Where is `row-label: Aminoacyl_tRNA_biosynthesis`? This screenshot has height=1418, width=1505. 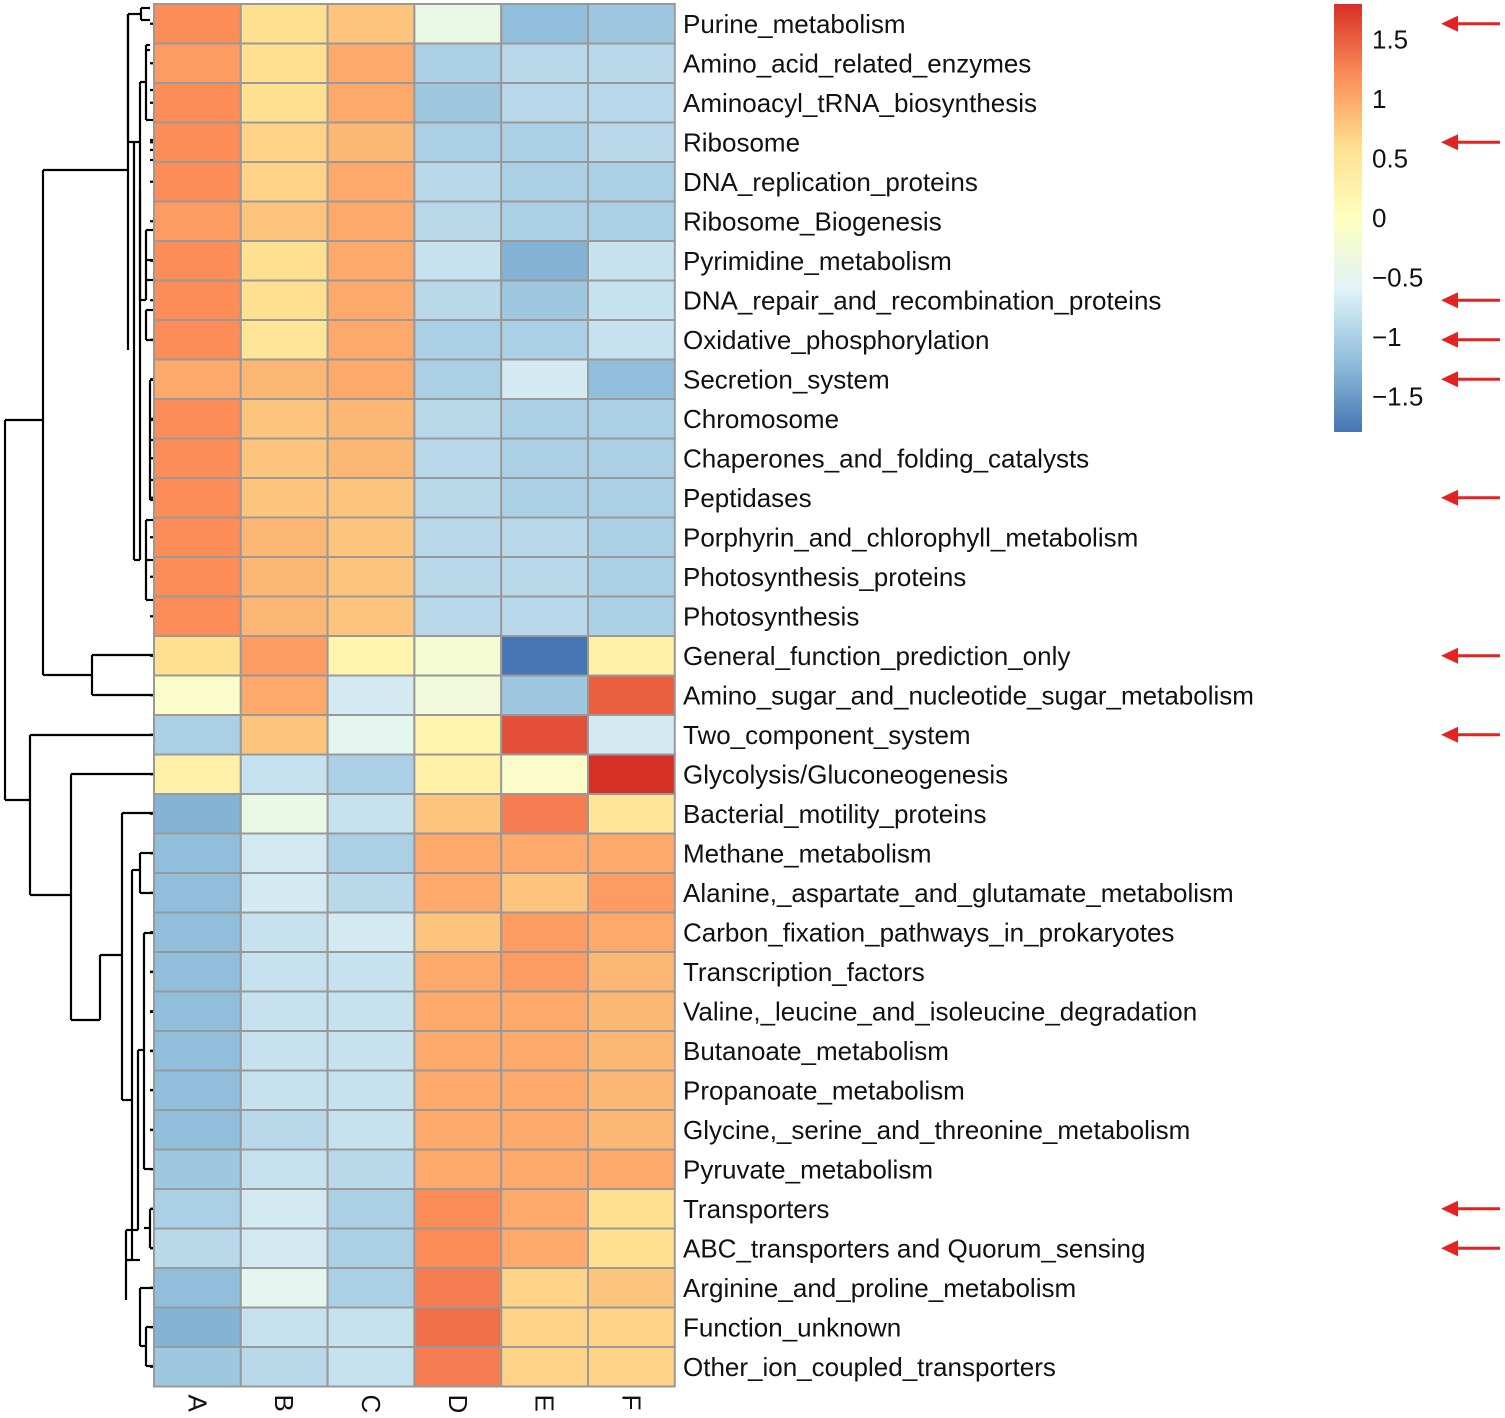 row-label: Aminoacyl_tRNA_biosynthesis is located at coordinates (860, 103).